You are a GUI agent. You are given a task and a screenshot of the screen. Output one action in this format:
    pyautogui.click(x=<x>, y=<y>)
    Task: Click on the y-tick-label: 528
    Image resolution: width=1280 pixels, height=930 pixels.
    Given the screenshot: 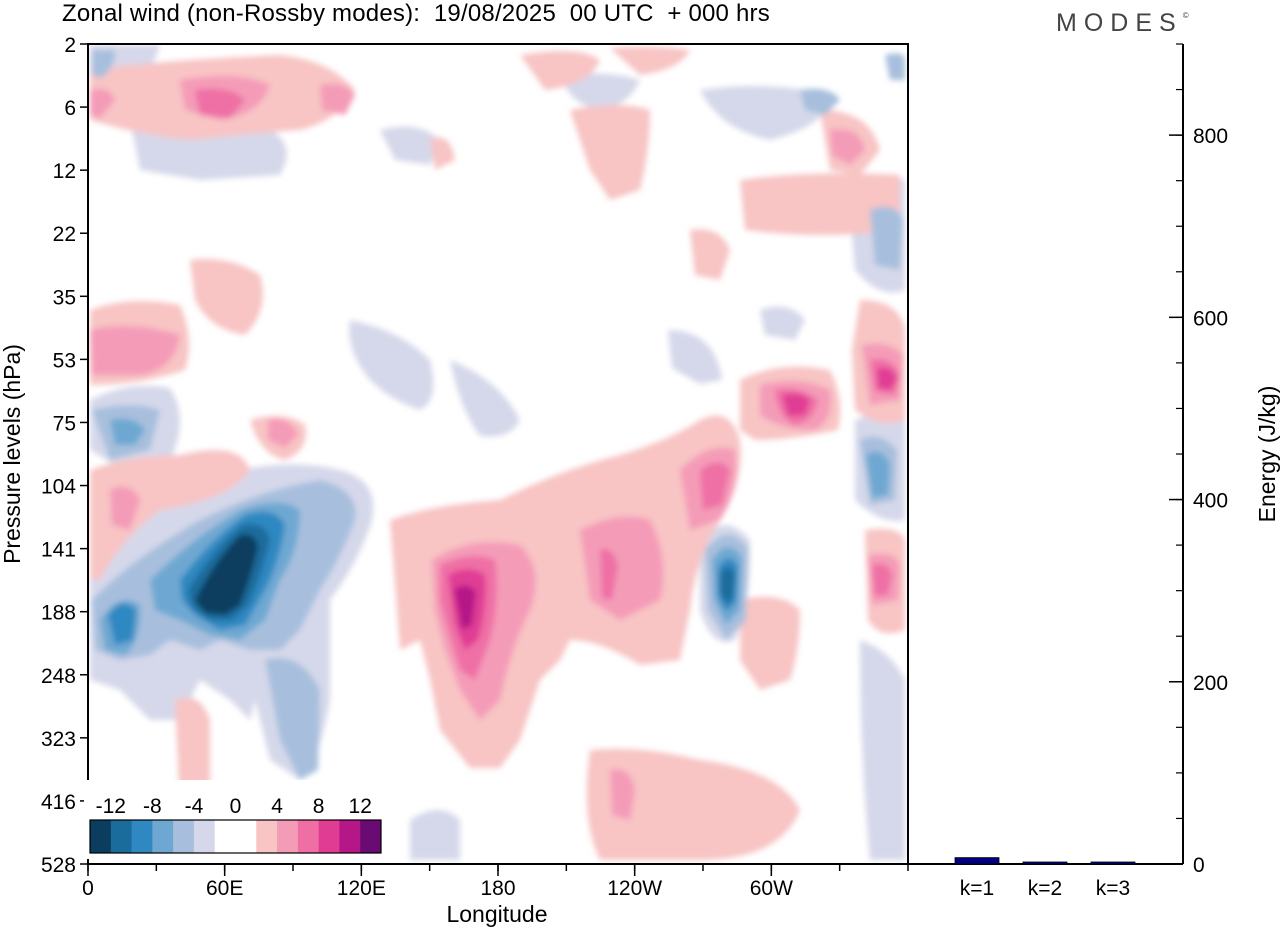 What is the action you would take?
    pyautogui.click(x=58, y=865)
    